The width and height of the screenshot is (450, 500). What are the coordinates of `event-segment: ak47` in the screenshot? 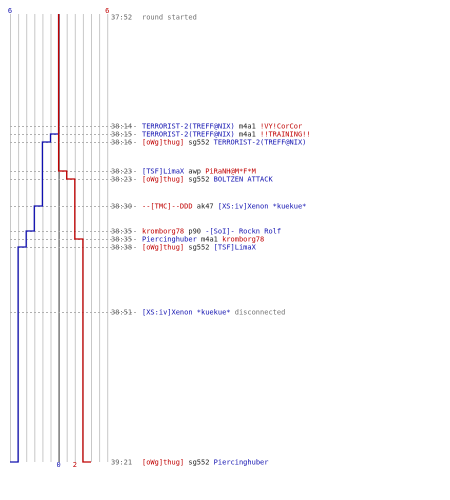 It's located at (205, 207).